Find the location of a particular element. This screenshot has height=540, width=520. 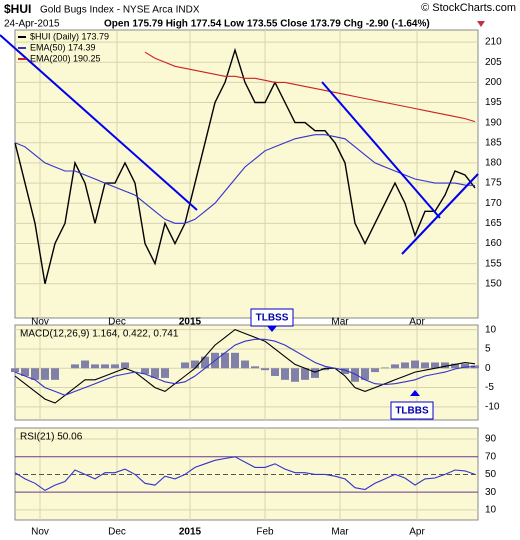

y-tick-label: 30 is located at coordinates (491, 492).